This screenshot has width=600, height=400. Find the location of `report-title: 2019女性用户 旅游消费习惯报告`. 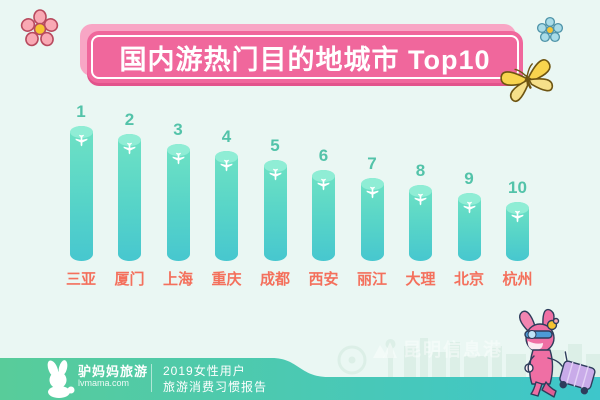

report-title: 2019女性用户 旅游消费习惯报告 is located at coordinates (215, 379).